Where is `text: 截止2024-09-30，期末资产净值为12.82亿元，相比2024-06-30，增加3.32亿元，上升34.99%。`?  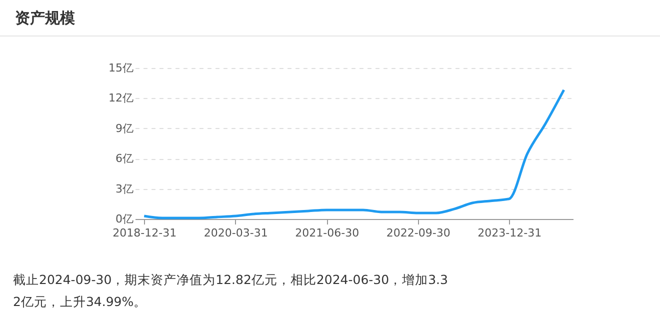
text: 截止2024-09-30，期末资产净值为12.82亿元，相比2024-06-30，增加3.32亿元，上升34.99%。 is located at coordinates (230, 290).